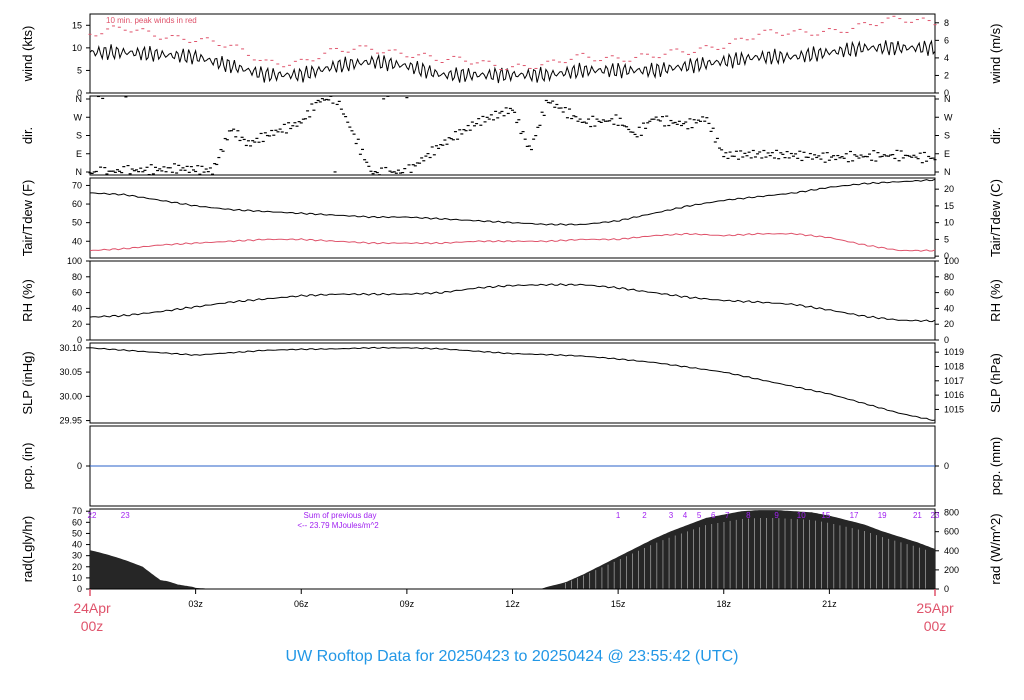 This screenshot has width=1024, height=700. What do you see at coordinates (949, 223) in the screenshot?
I see `ytick-label-right-temperature: 10` at bounding box center [949, 223].